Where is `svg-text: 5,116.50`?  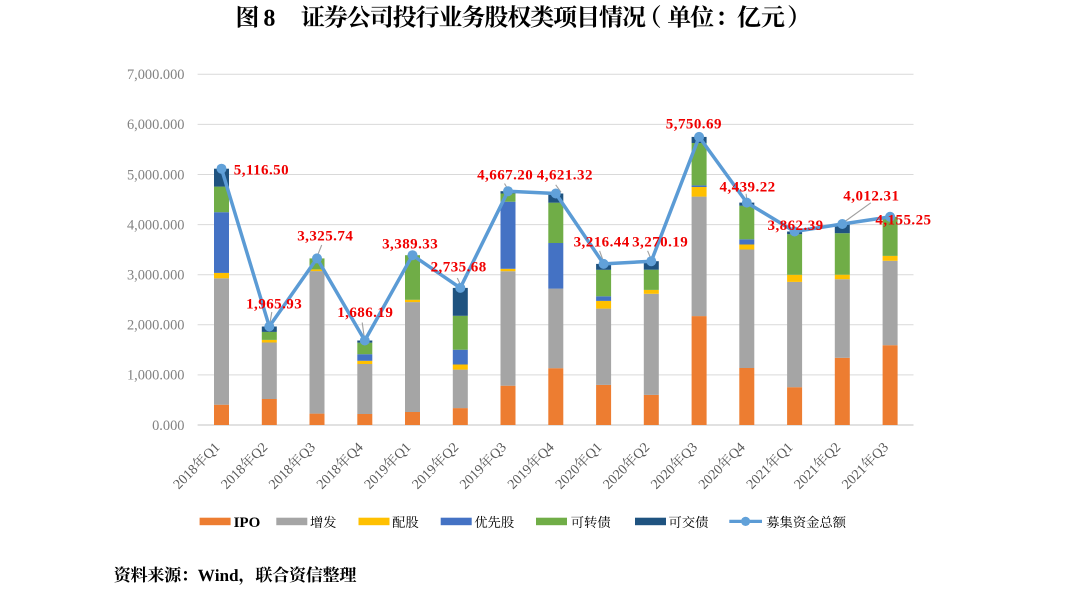 svg-text: 5,116.50 is located at coordinates (261, 170).